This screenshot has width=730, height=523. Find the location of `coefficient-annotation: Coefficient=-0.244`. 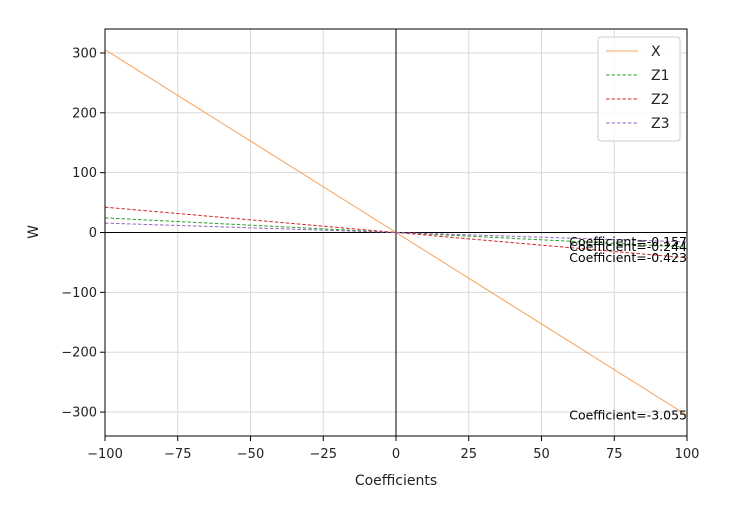

coefficient-annotation: Coefficient=-0.244 is located at coordinates (628, 246).